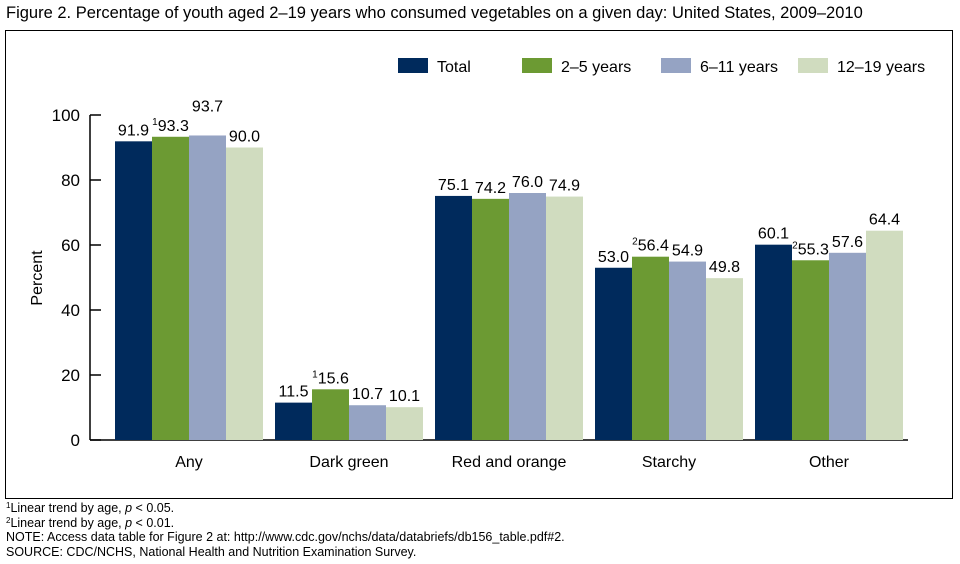  Describe the element at coordinates (527, 182) in the screenshot. I see `data-label: 76.0` at that location.